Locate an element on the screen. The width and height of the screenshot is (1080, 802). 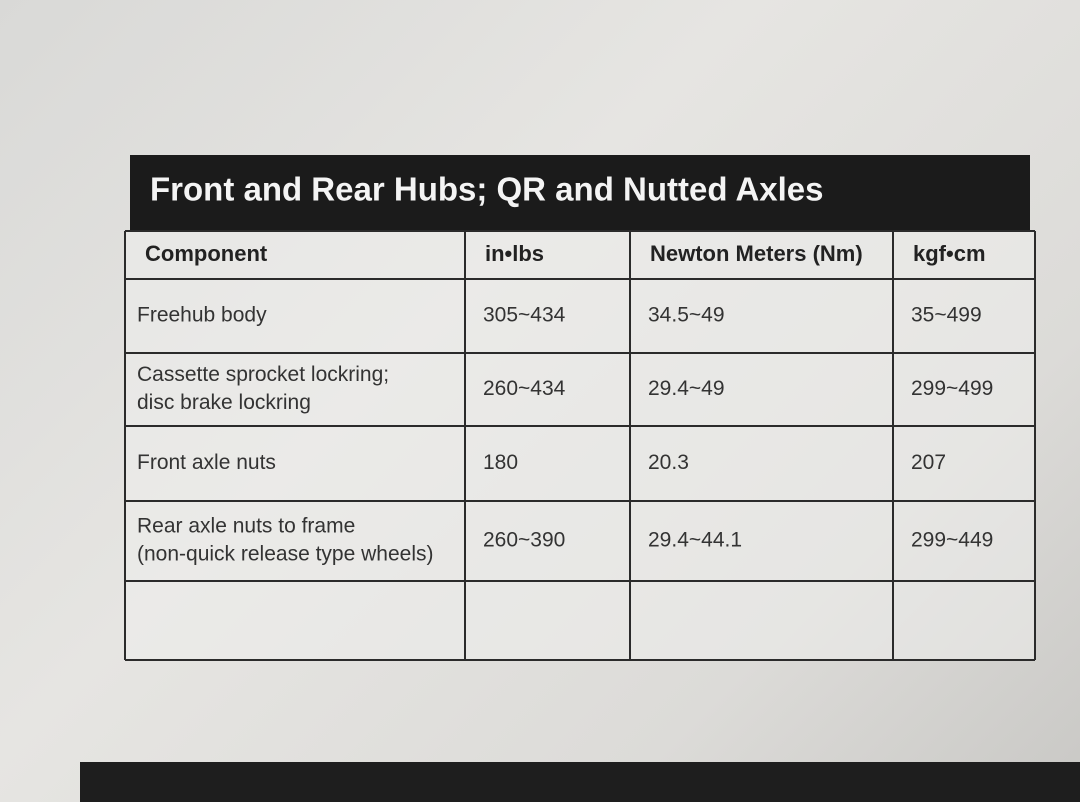
component-name: disc brake lockring is located at coordinates (224, 402).